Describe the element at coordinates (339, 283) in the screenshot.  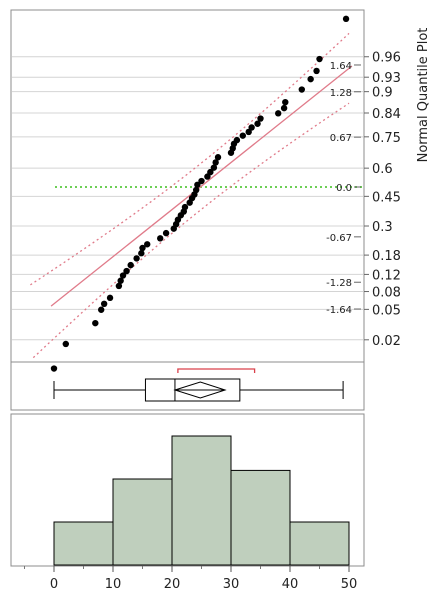
I see `z-tick-label: -1.28` at that location.